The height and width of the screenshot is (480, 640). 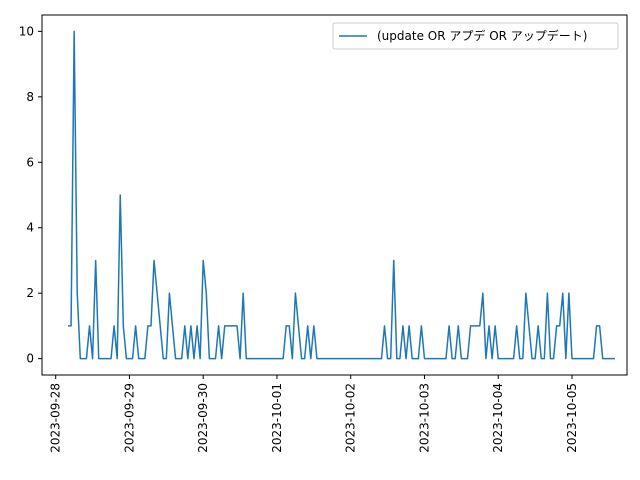 I want to click on x-tick-label: 2023-09-29, so click(x=129, y=418).